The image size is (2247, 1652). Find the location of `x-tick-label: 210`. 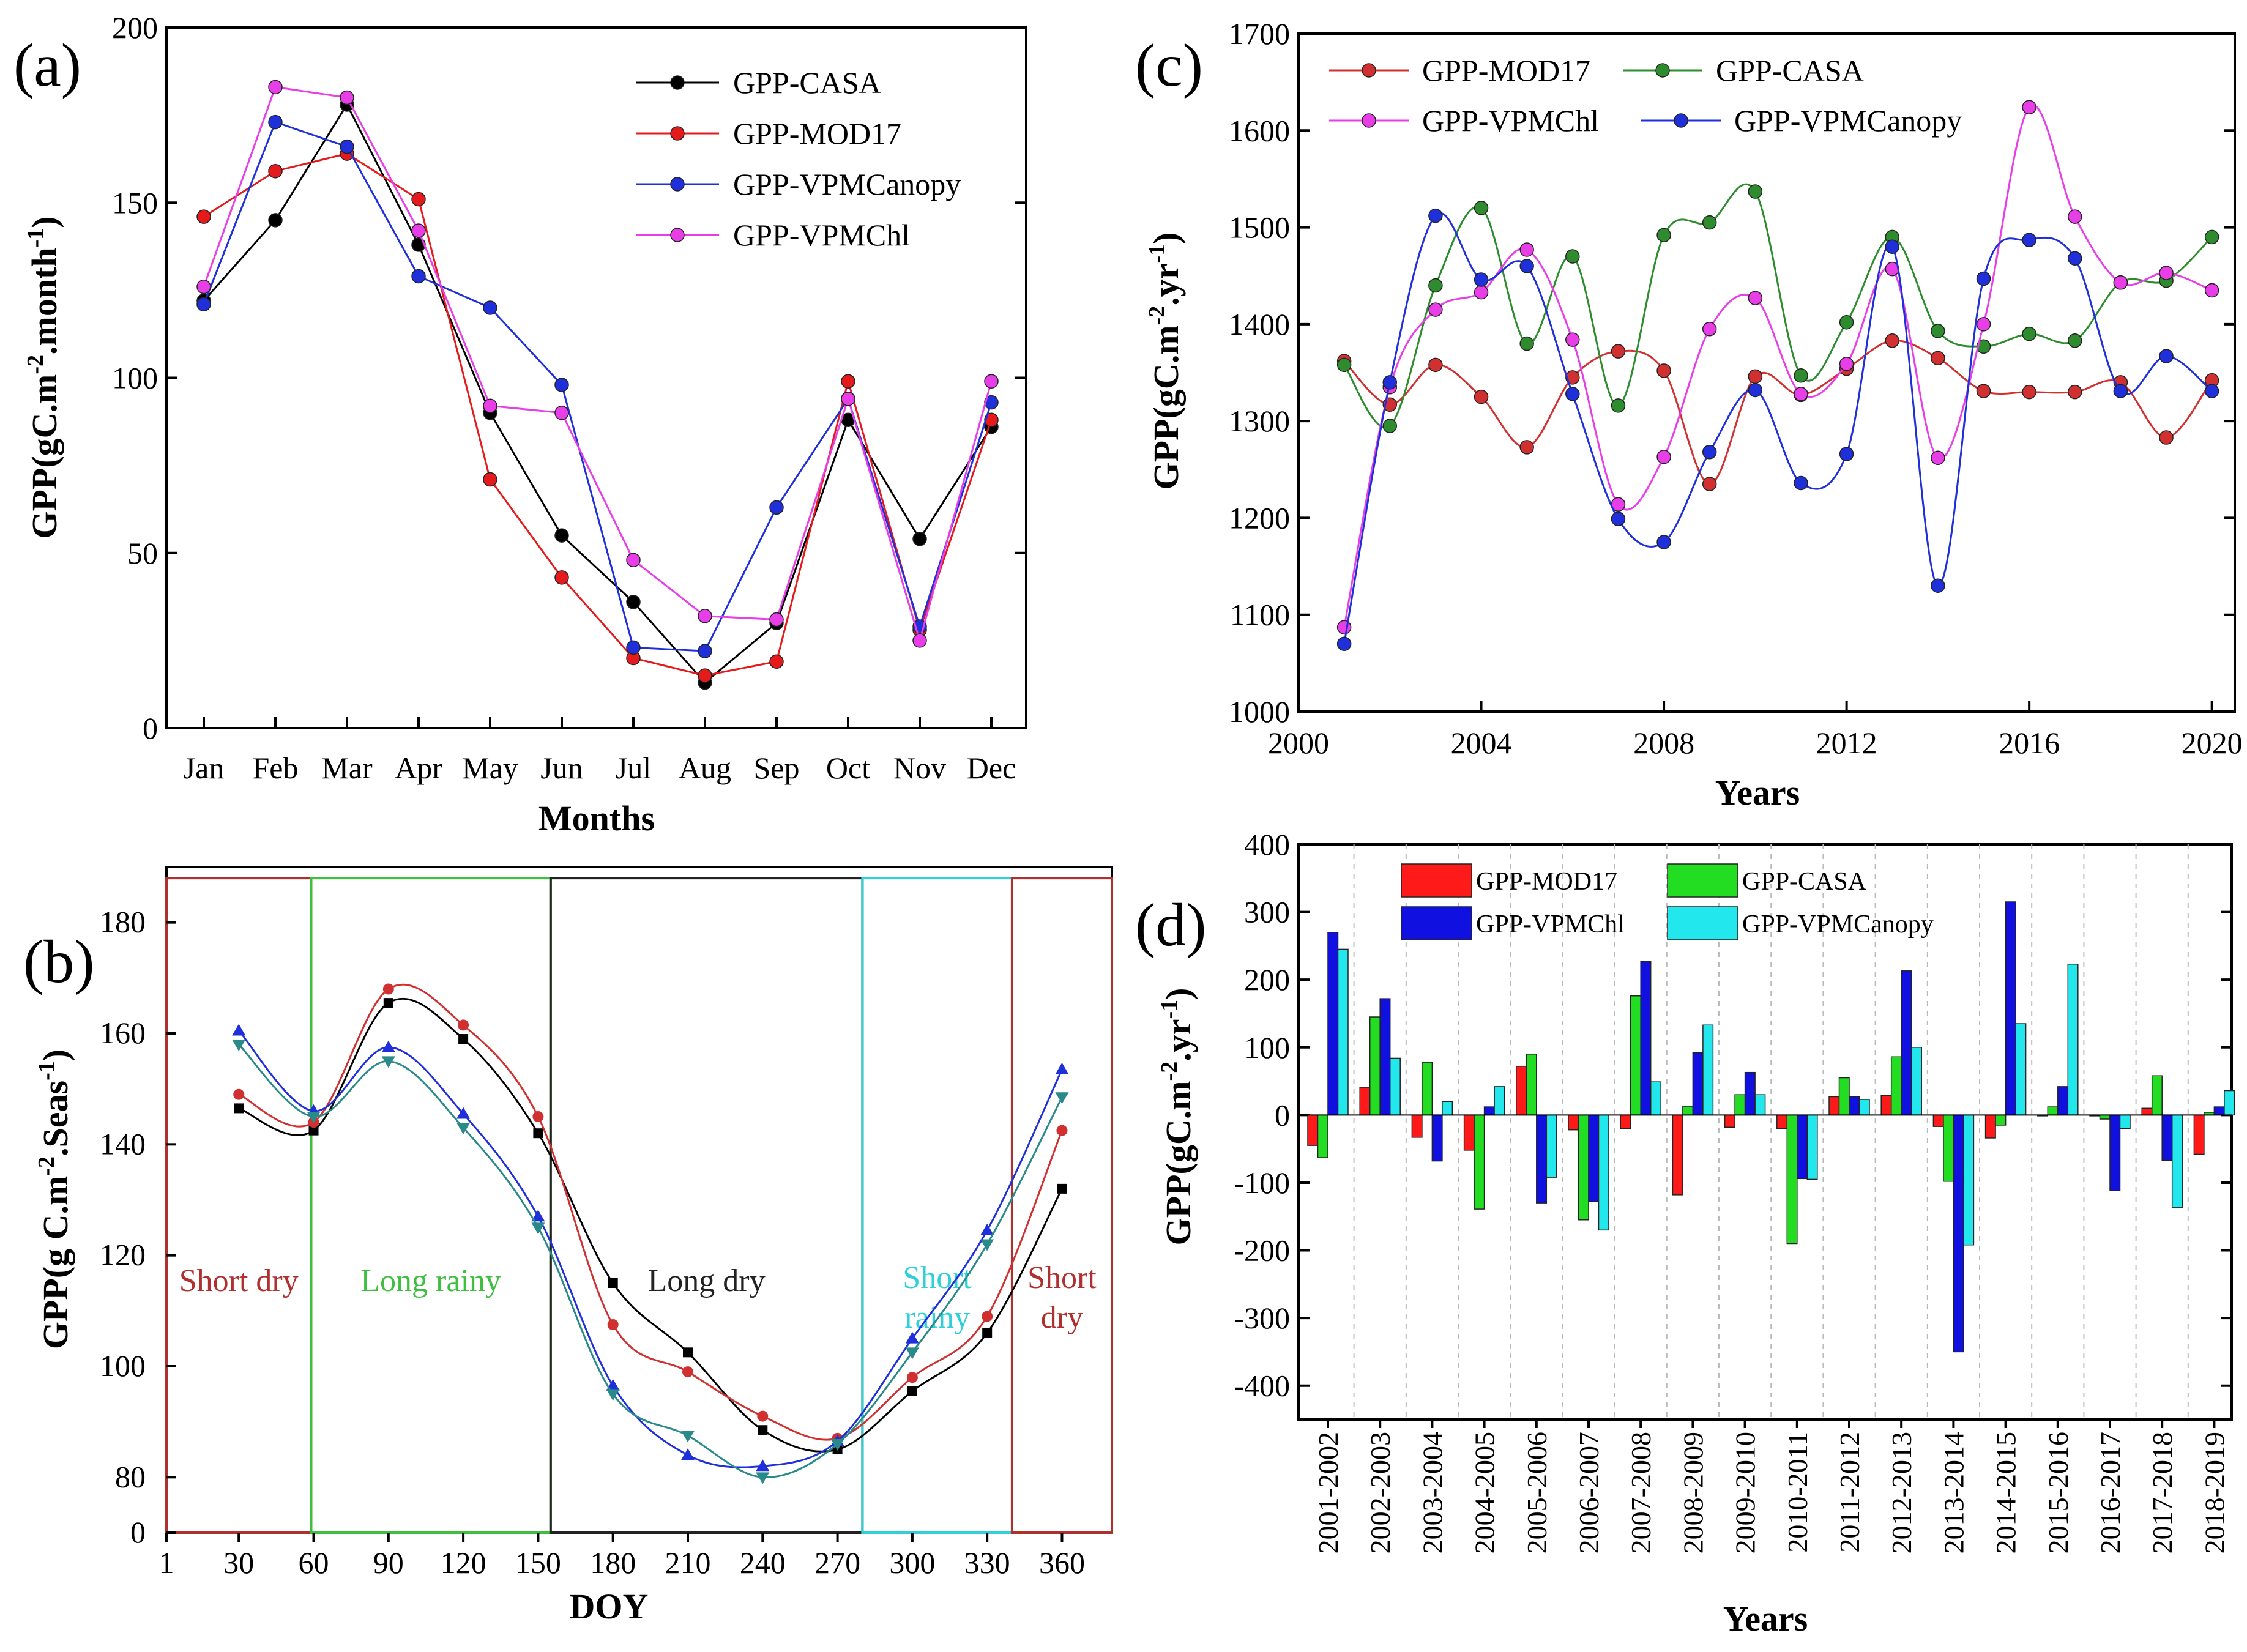

x-tick-label: 210 is located at coordinates (688, 1563).